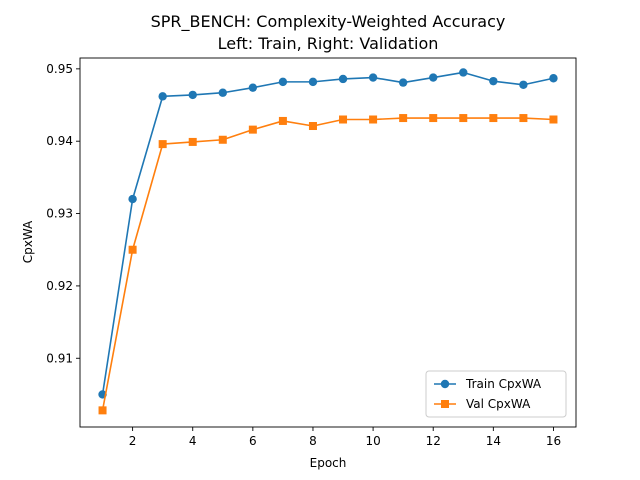  What do you see at coordinates (553, 441) in the screenshot?
I see `x-tick-label-8: 16` at bounding box center [553, 441].